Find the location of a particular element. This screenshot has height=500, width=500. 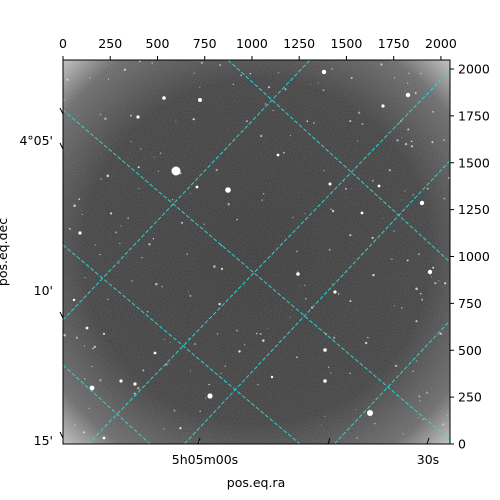

x-tick-label: 500 is located at coordinates (158, 43).